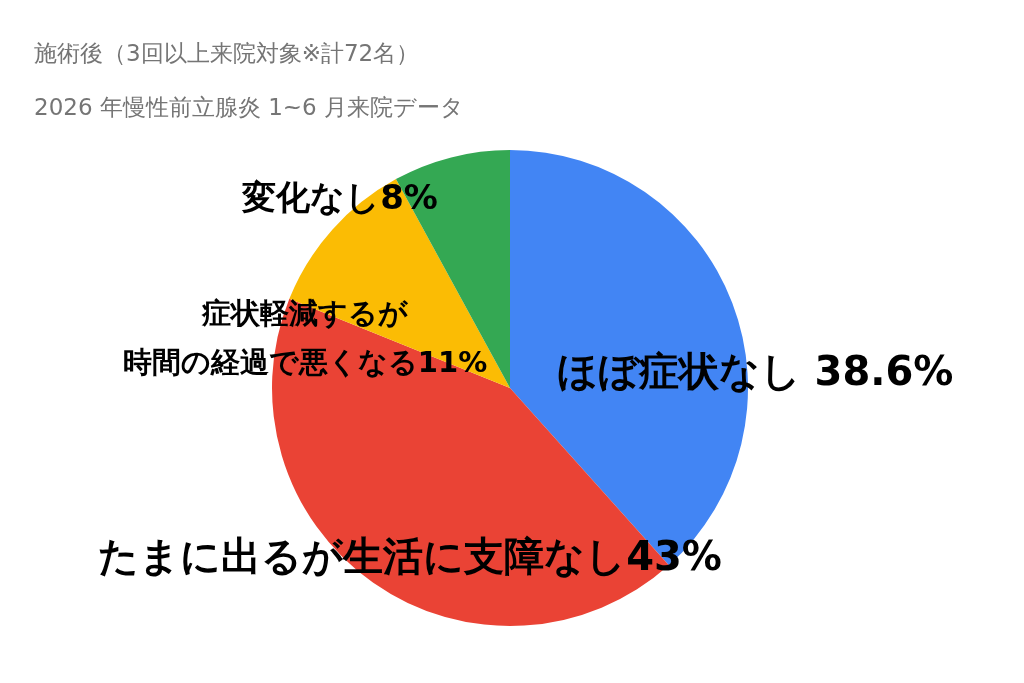  I want to click on data-label: 43%, so click(674, 556).